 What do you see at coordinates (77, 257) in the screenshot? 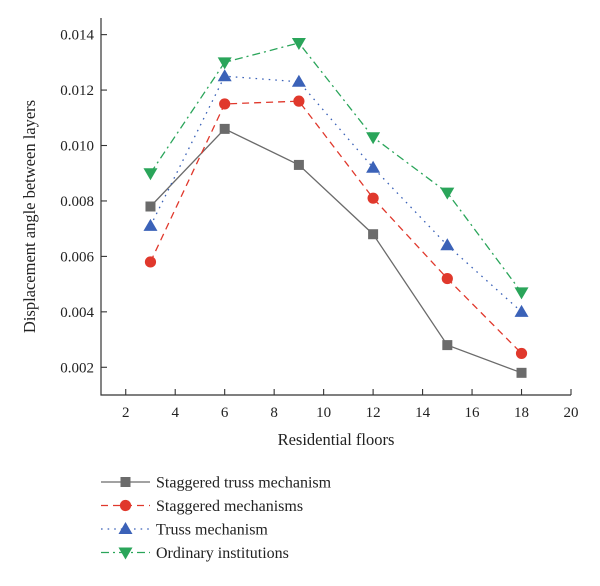
I see `y-tick-label: 0.006` at bounding box center [77, 257].